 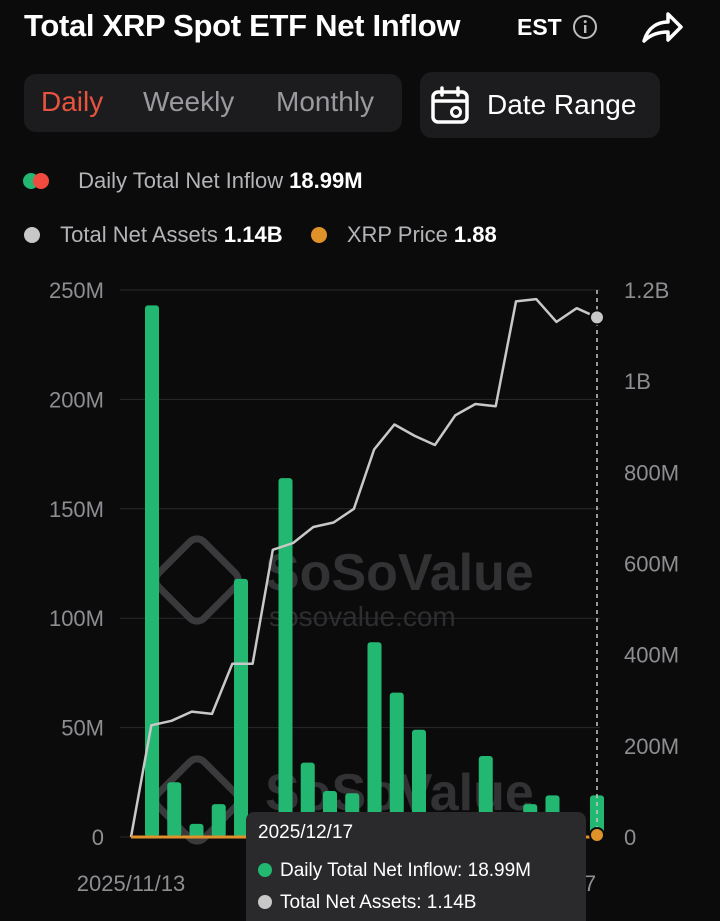 I want to click on date-range-button: Date Range, so click(x=540, y=105).